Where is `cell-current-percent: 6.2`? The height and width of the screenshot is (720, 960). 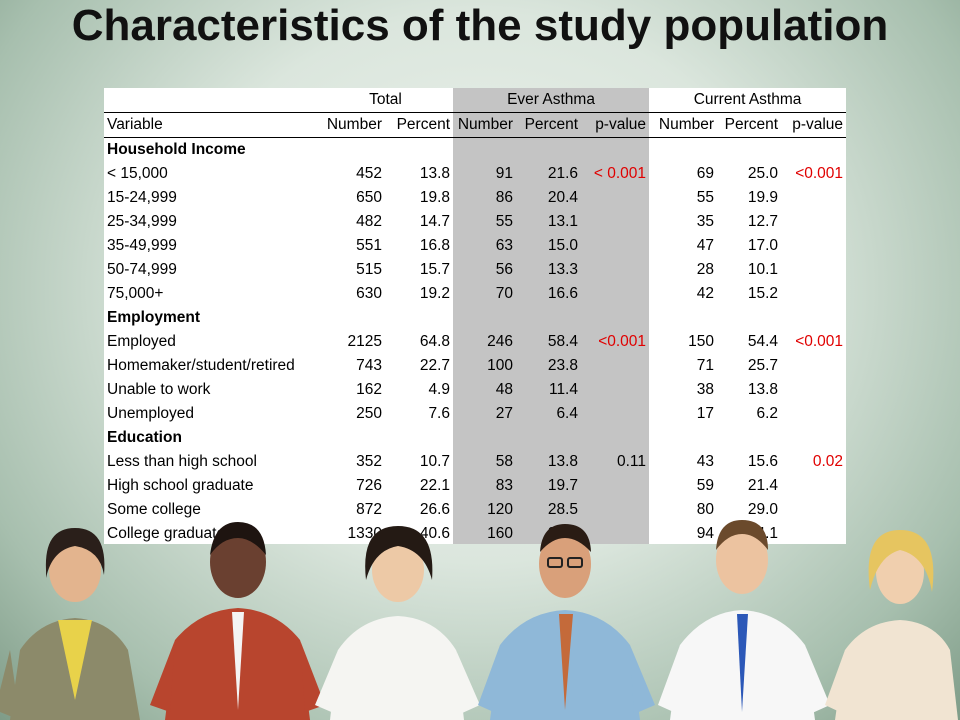
cell-current-percent: 6.2 is located at coordinates (767, 413).